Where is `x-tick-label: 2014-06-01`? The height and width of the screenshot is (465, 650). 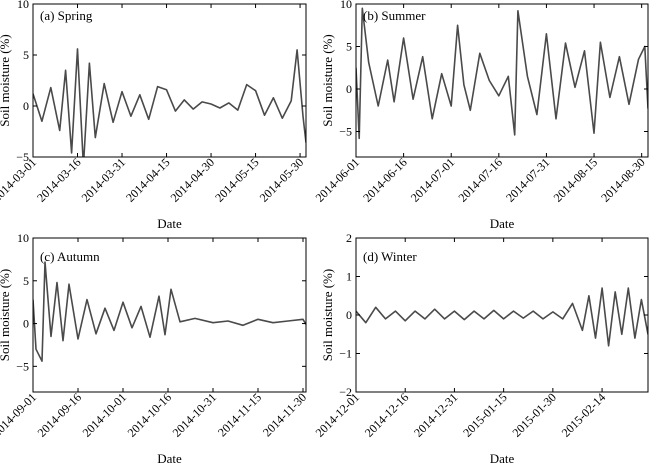 x-tick-label: 2014-06-01 is located at coordinates (337, 179).